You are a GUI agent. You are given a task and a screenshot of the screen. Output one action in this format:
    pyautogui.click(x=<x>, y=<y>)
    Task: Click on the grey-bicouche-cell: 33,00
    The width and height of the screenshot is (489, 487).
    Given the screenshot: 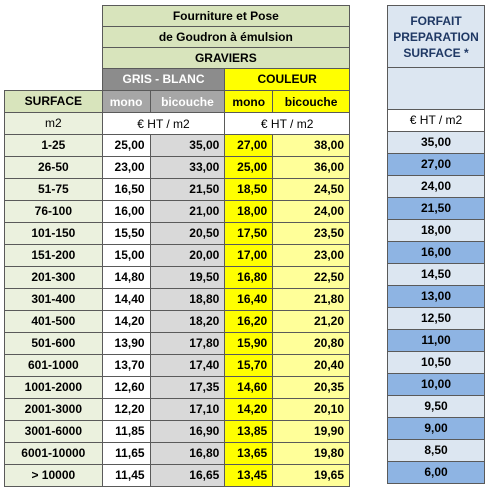 What is the action you would take?
    pyautogui.click(x=187, y=167)
    